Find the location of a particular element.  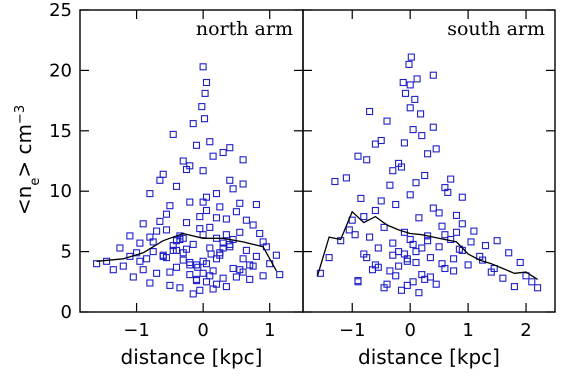

y-tick-label: 25 is located at coordinates (60, 10).